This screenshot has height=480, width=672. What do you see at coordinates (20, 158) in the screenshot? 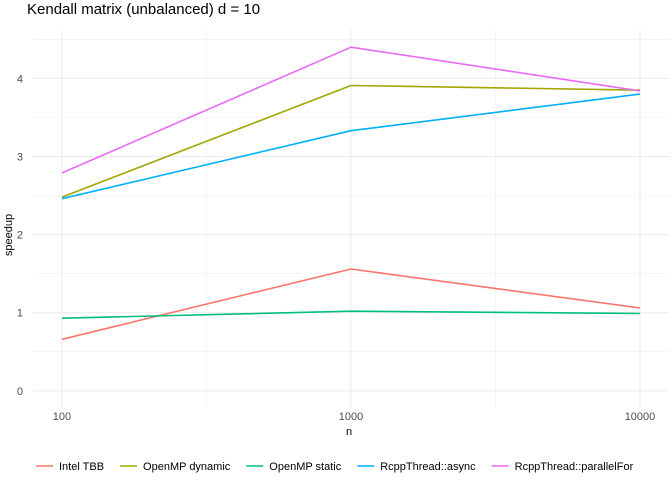
I see `y-tick-label: 3` at bounding box center [20, 158].